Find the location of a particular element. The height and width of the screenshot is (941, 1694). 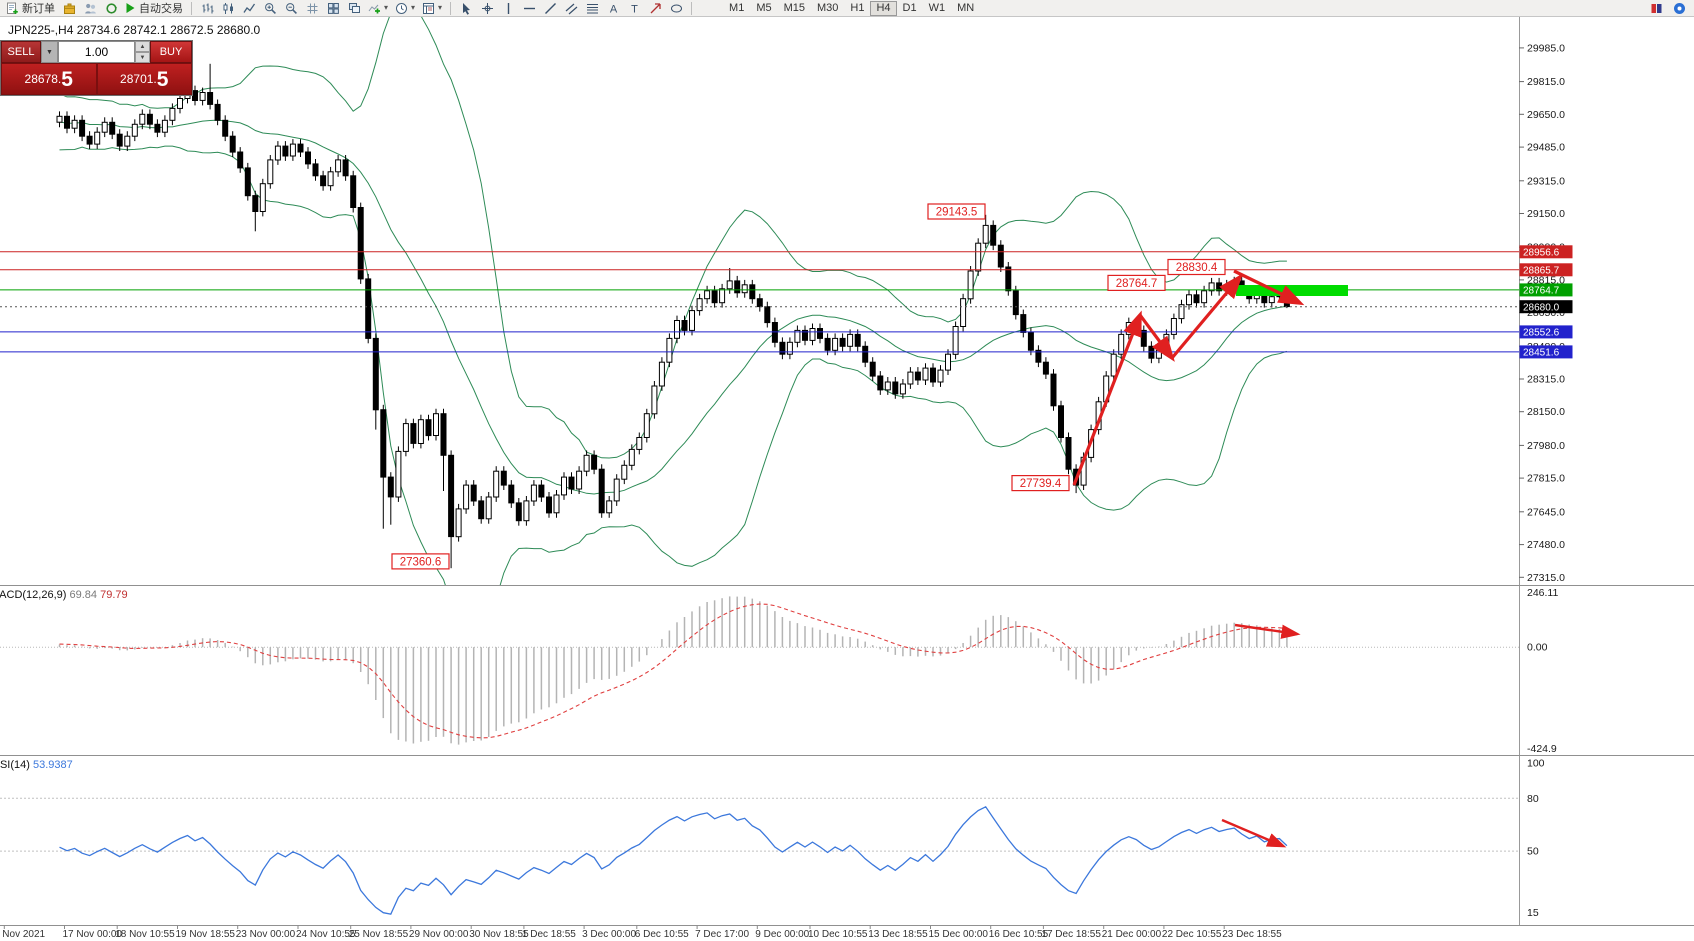

arrows-tool-button is located at coordinates (655, 8).